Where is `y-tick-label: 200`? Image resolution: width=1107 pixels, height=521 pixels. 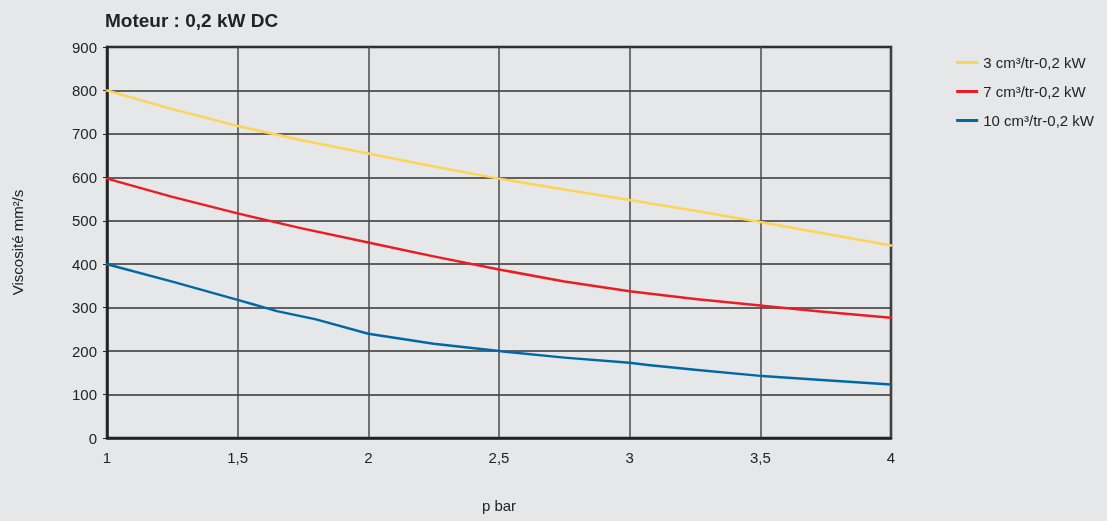
y-tick-label: 200 is located at coordinates (84, 351).